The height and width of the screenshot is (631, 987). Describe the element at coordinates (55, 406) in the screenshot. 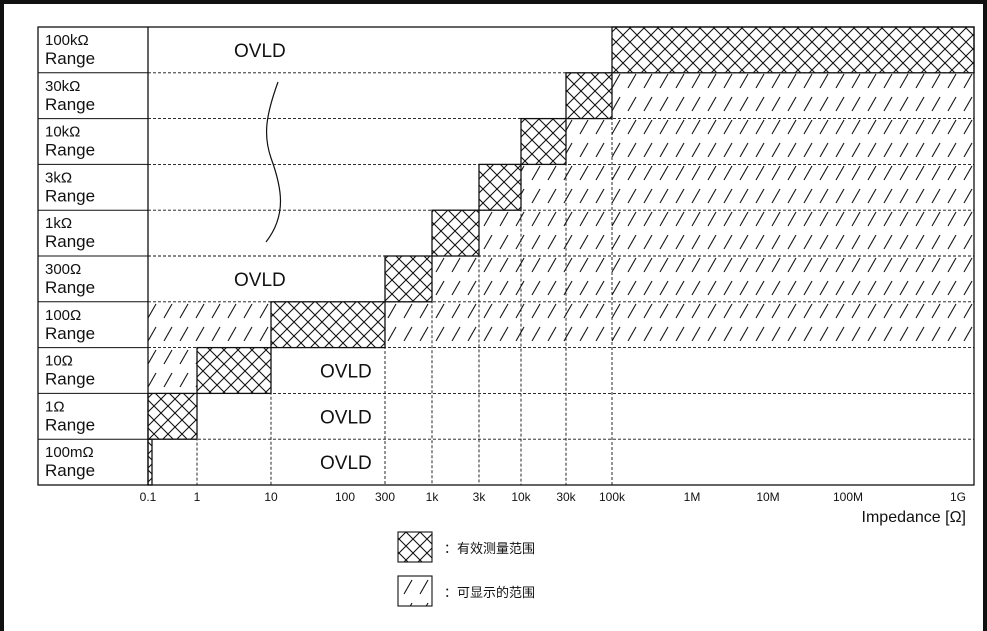

I see `range-name: 1Ω` at that location.